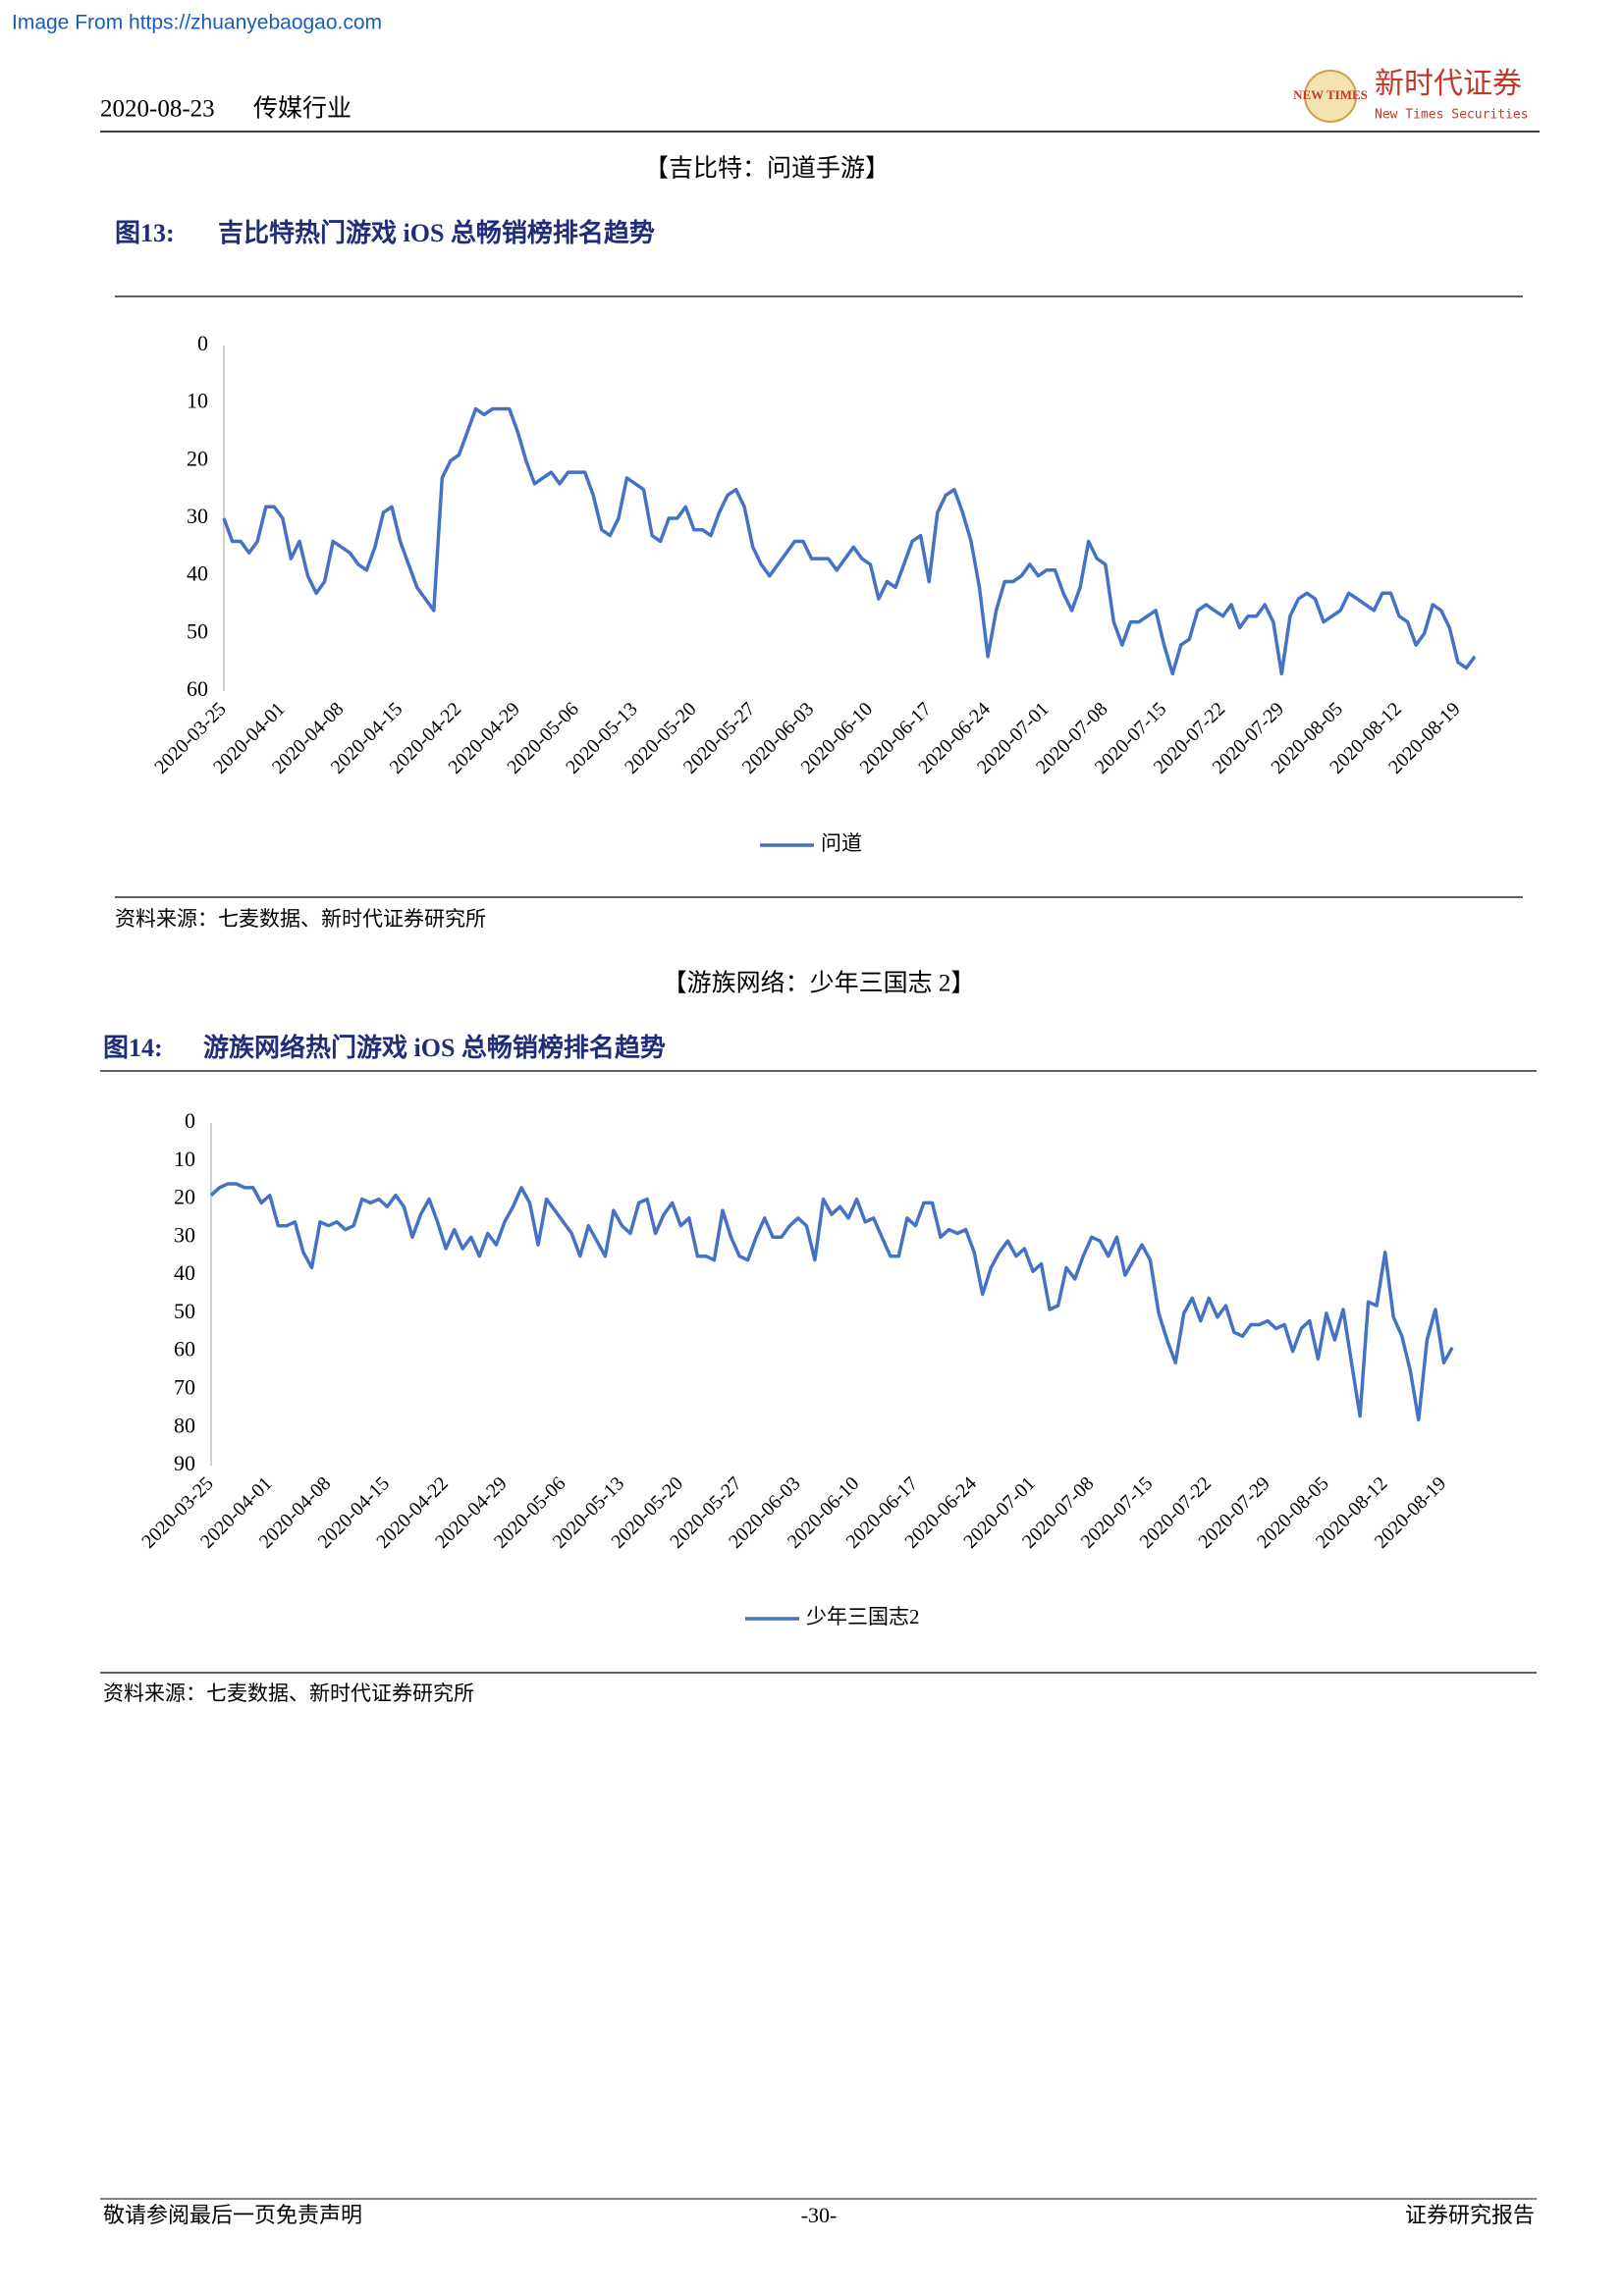 This screenshot has height=2296, width=1624. Describe the element at coordinates (841, 843) in the screenshot. I see `legend-label: 问道` at that location.